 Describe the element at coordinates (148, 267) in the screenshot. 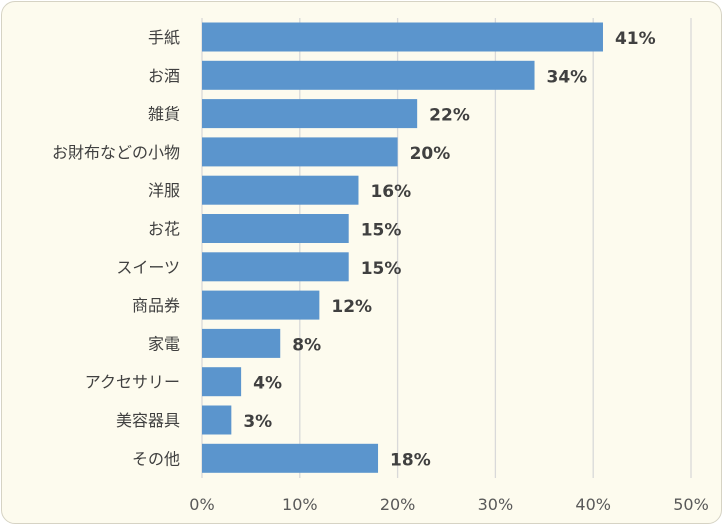

I see `category-label: スイーツ` at that location.